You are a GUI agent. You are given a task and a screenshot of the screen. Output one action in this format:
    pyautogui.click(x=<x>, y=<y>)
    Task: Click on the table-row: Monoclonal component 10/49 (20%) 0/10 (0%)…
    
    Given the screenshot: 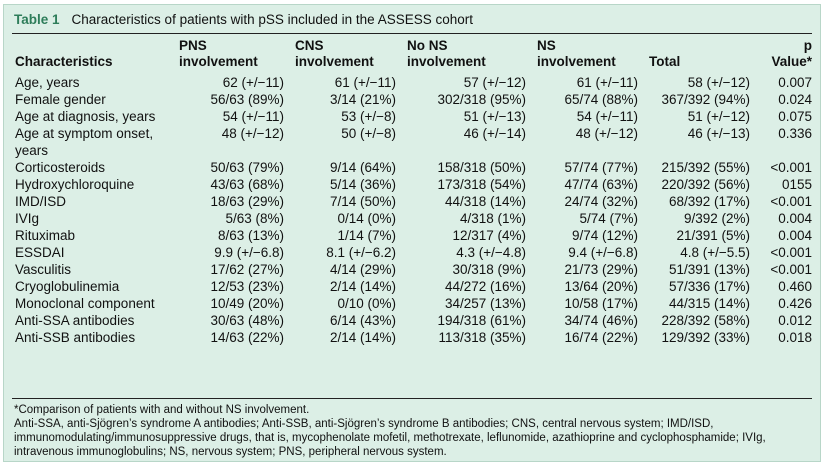 What is the action you would take?
    pyautogui.click(x=413, y=303)
    